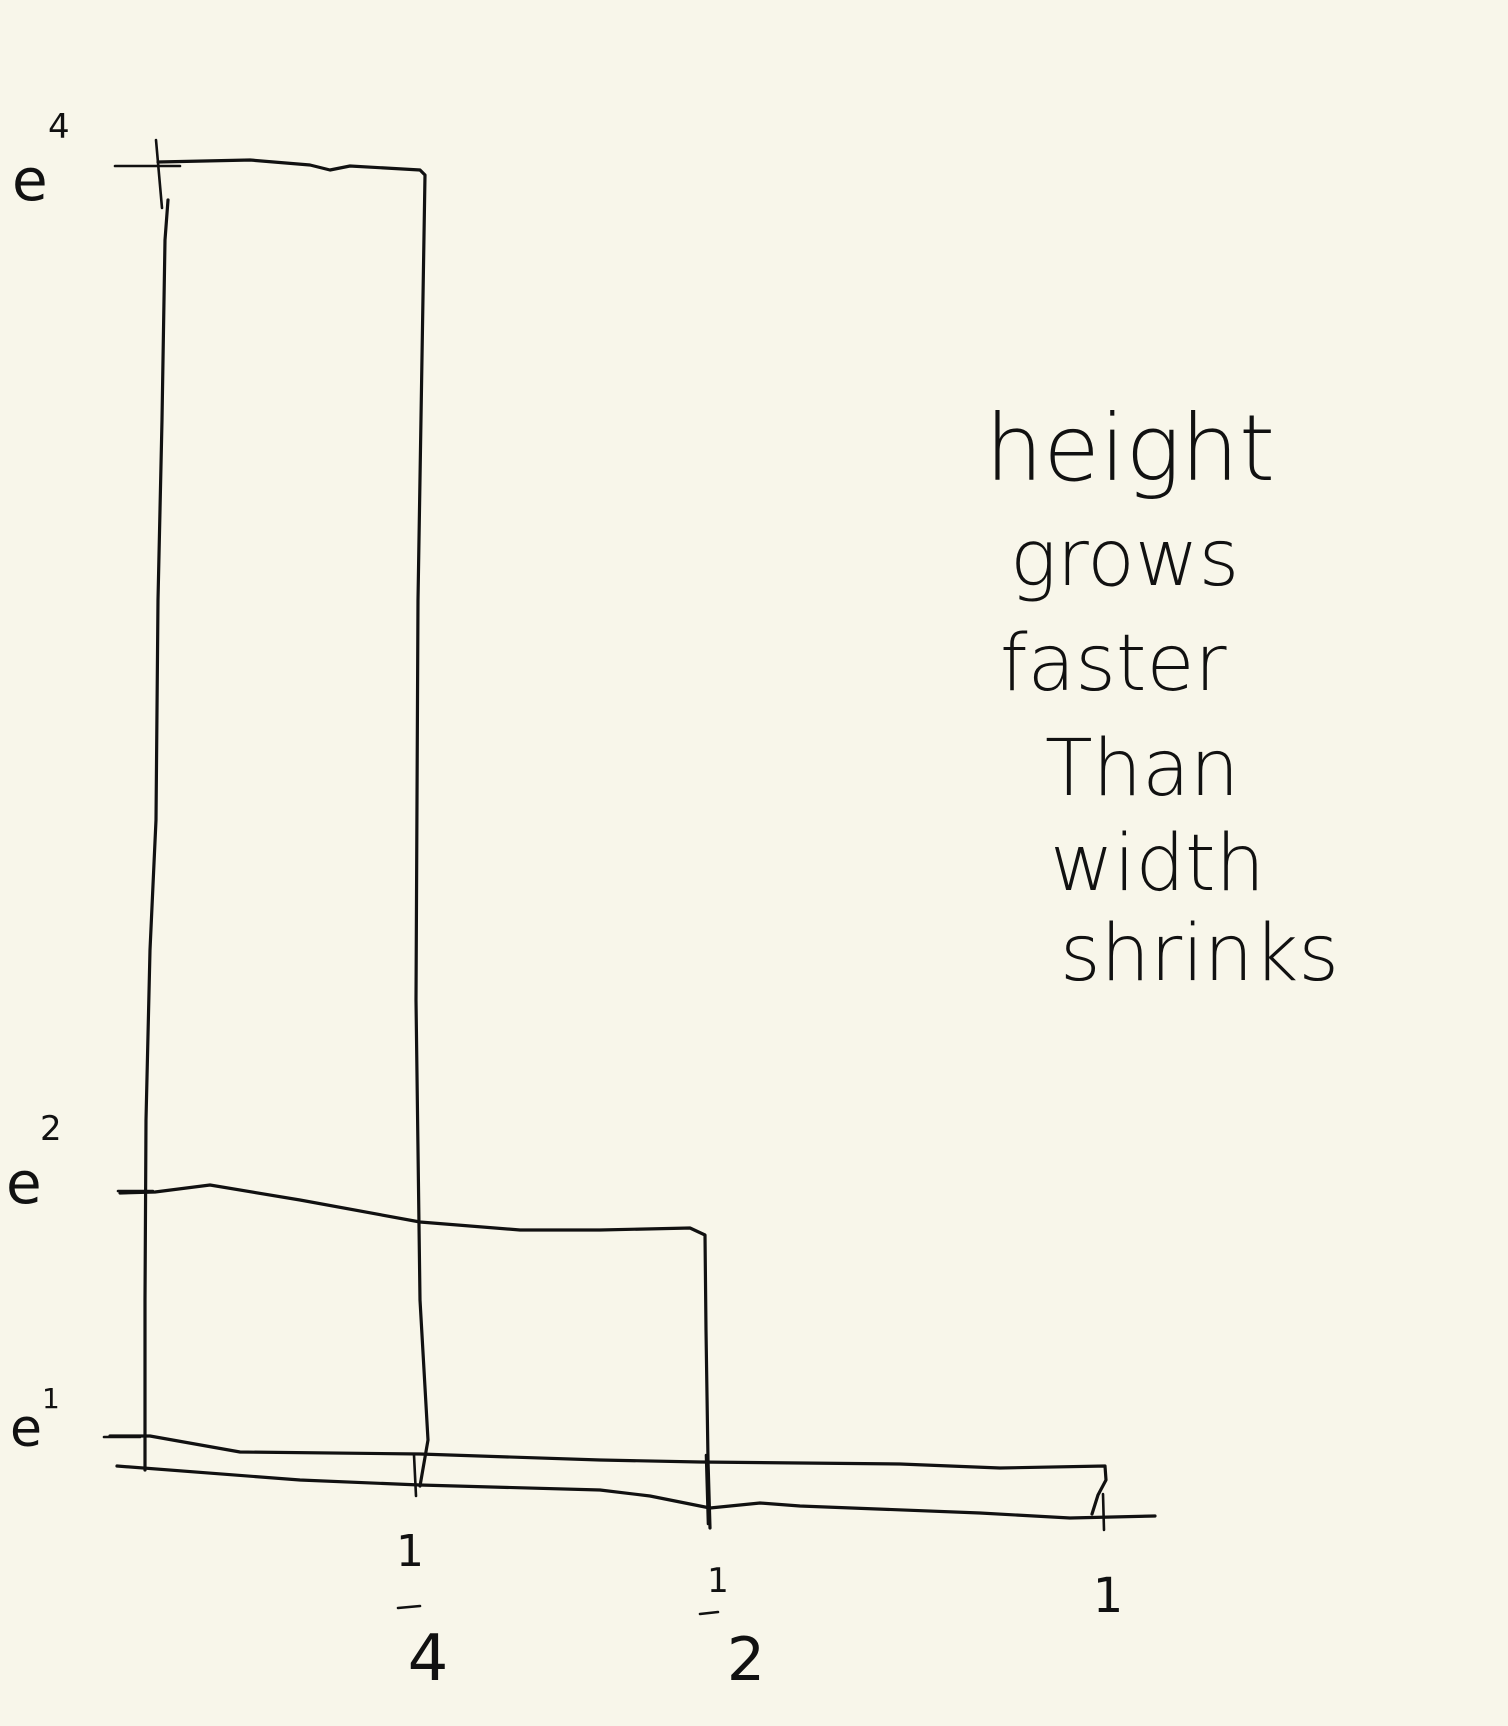  Describe the element at coordinates (718, 1581) in the screenshot. I see `x-label-half-num: 1` at that location.